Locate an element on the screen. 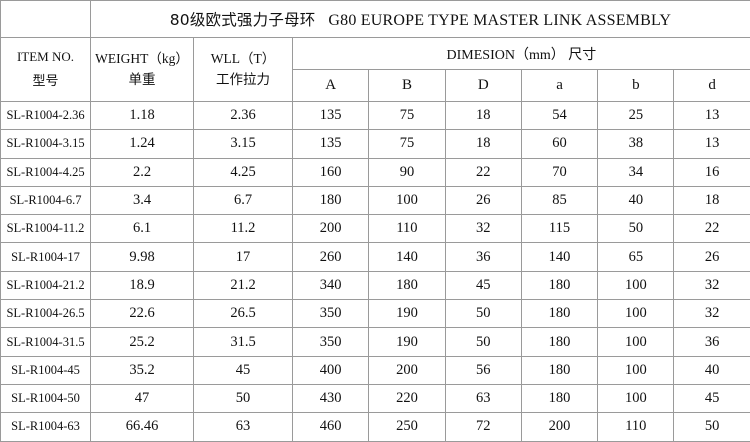  cell-weight: 3.4 is located at coordinates (142, 200).